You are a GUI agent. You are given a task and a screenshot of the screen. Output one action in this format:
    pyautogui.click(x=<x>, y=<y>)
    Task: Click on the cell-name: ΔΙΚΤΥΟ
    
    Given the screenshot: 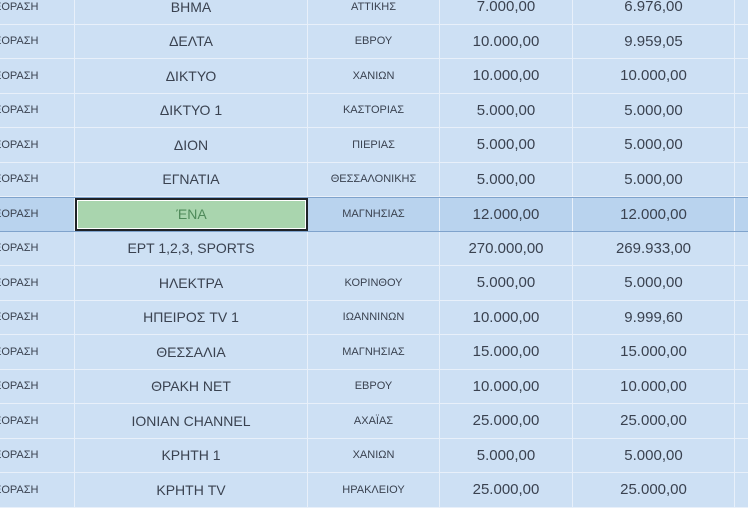 What is the action you would take?
    pyautogui.click(x=191, y=76)
    